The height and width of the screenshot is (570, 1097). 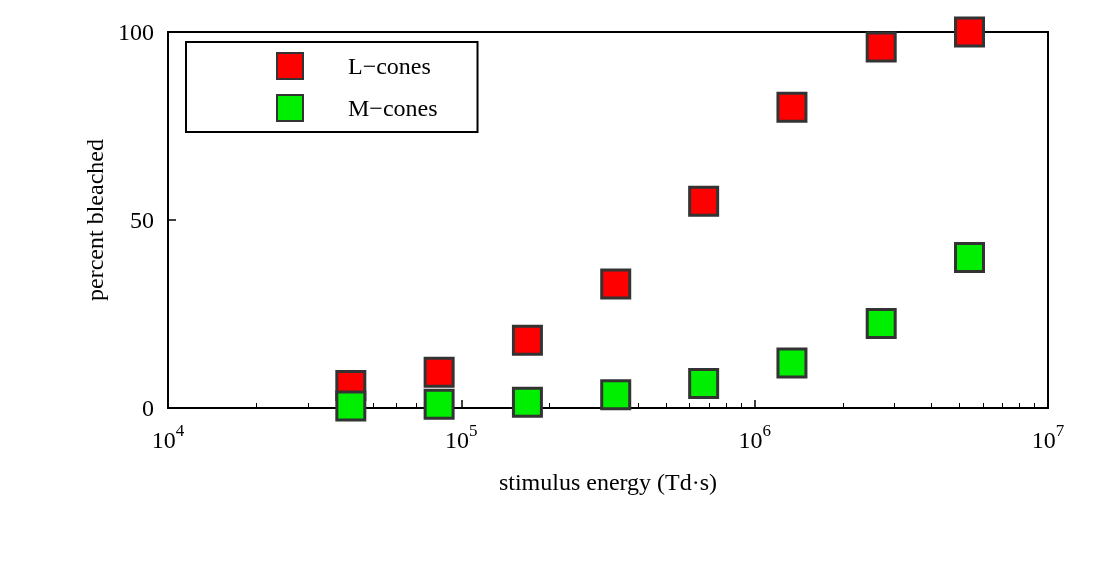 What do you see at coordinates (142, 220) in the screenshot?
I see `y-tick-label: 50` at bounding box center [142, 220].